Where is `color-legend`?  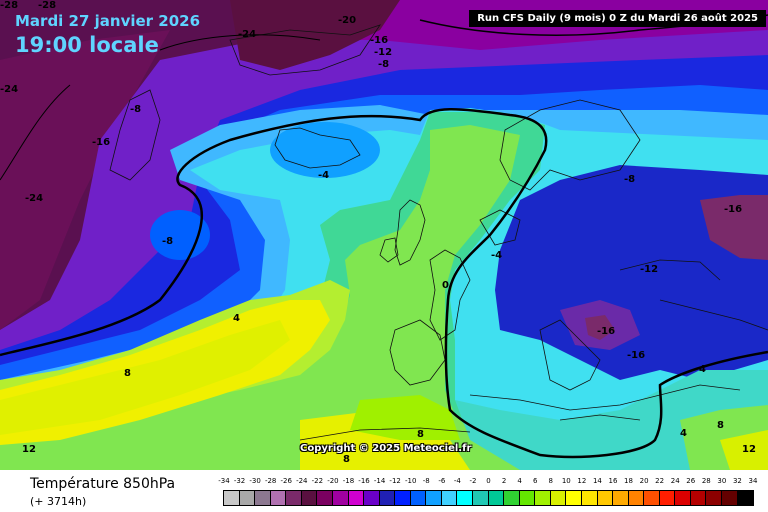
color-legend is located at coordinates (488, 498).